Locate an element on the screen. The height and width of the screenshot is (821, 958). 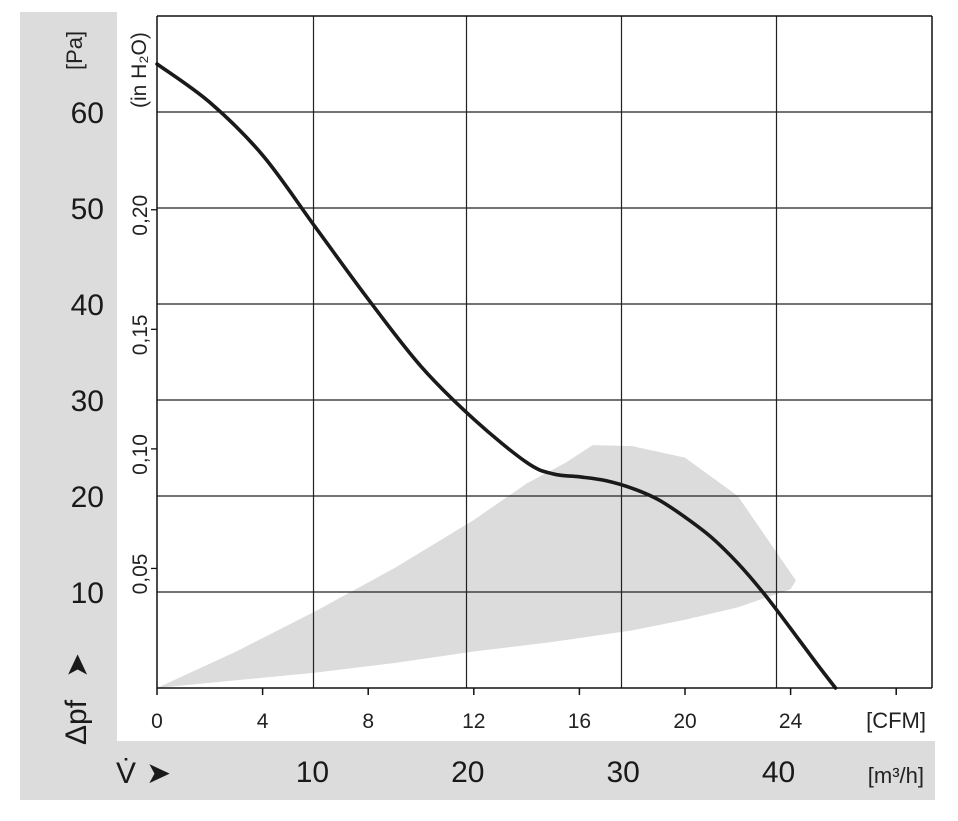
y-tick-label-10: 10 is located at coordinates (87, 593).